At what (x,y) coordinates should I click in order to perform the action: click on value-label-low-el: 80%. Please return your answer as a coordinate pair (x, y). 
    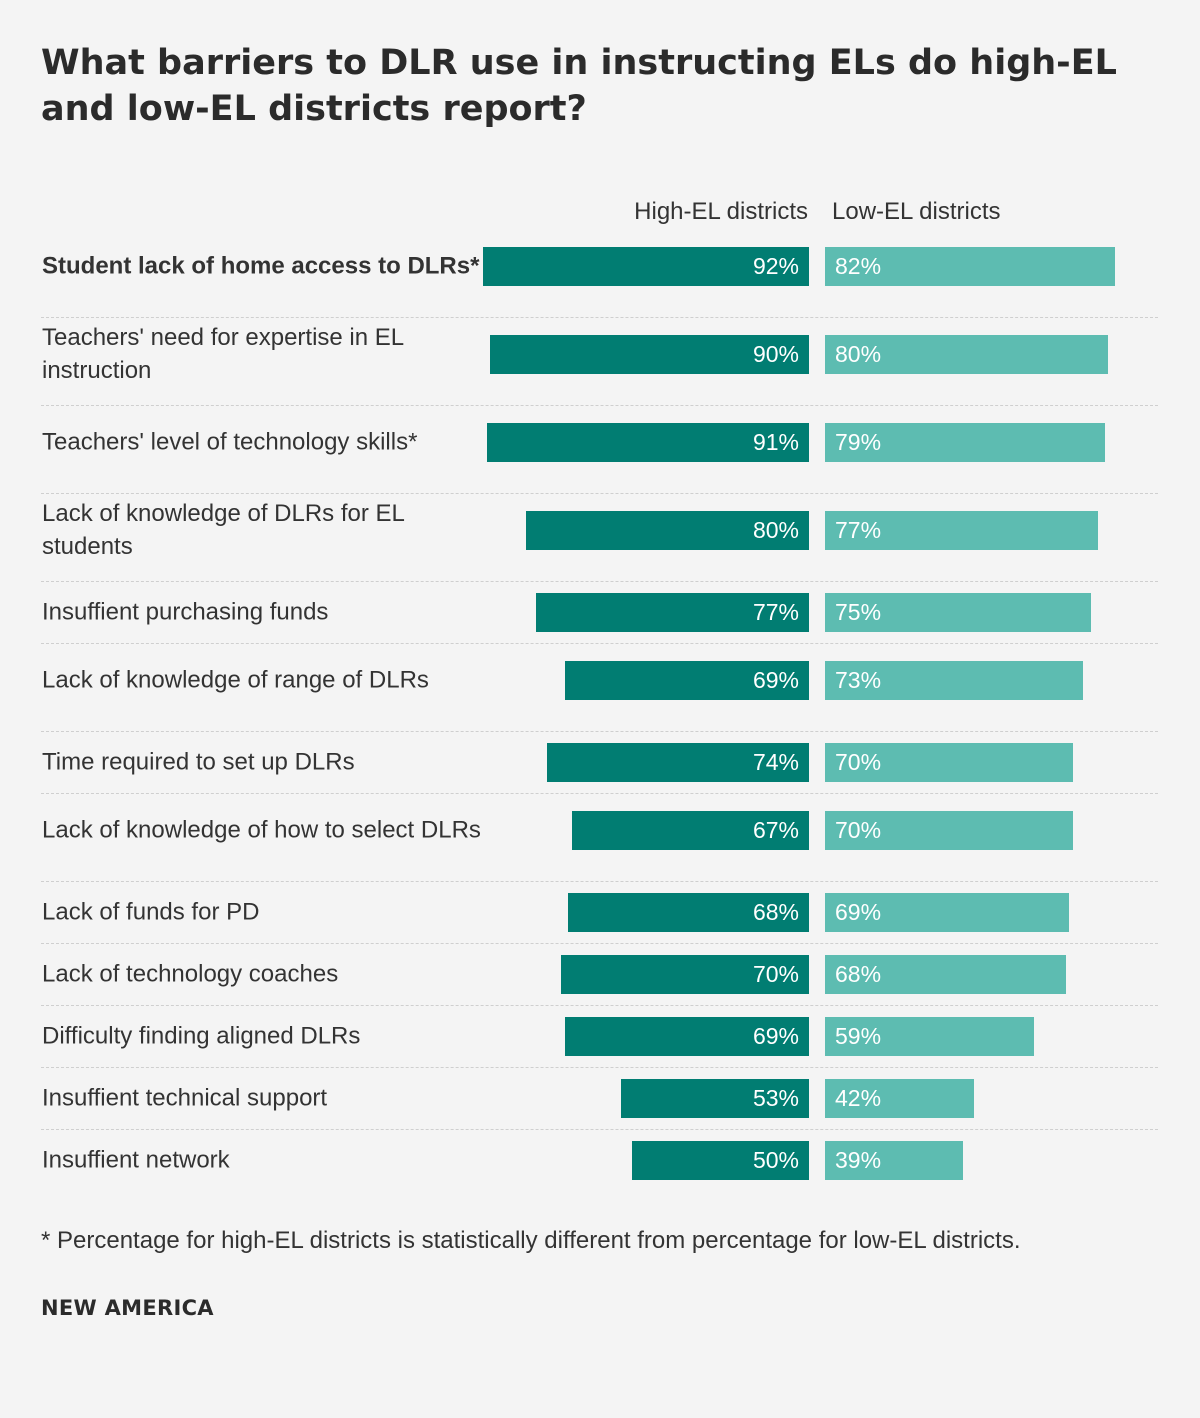
    Looking at the image, I should click on (858, 353).